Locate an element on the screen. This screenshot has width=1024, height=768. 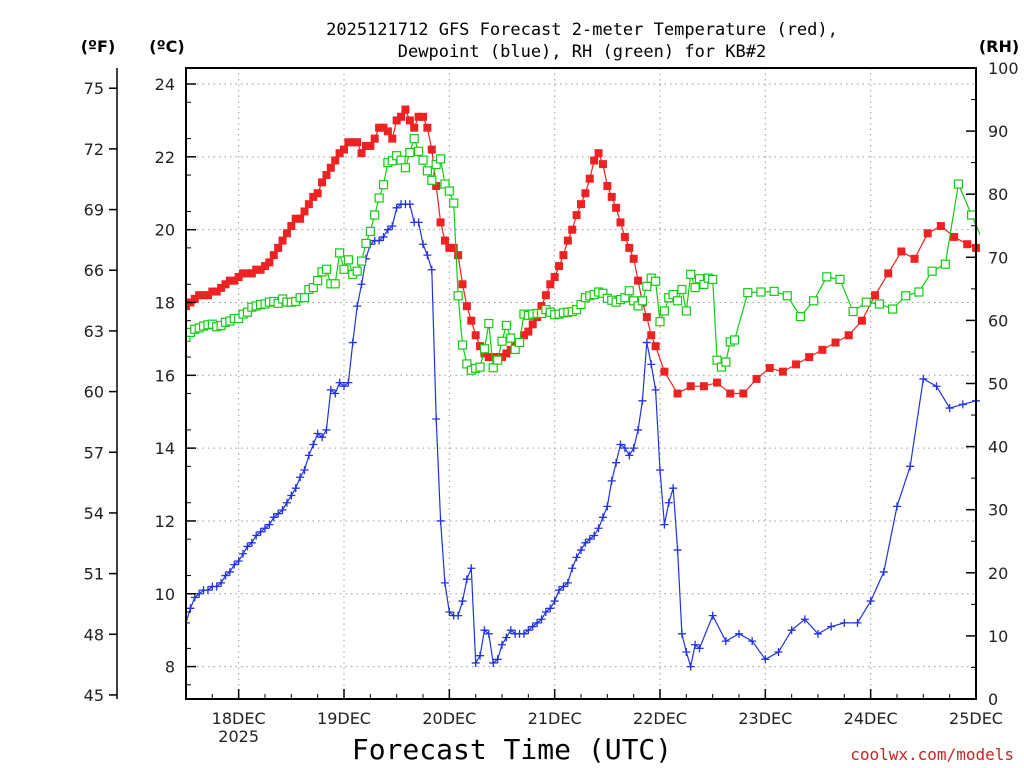
celsius-tick-label: 12 is located at coordinates (165, 521).